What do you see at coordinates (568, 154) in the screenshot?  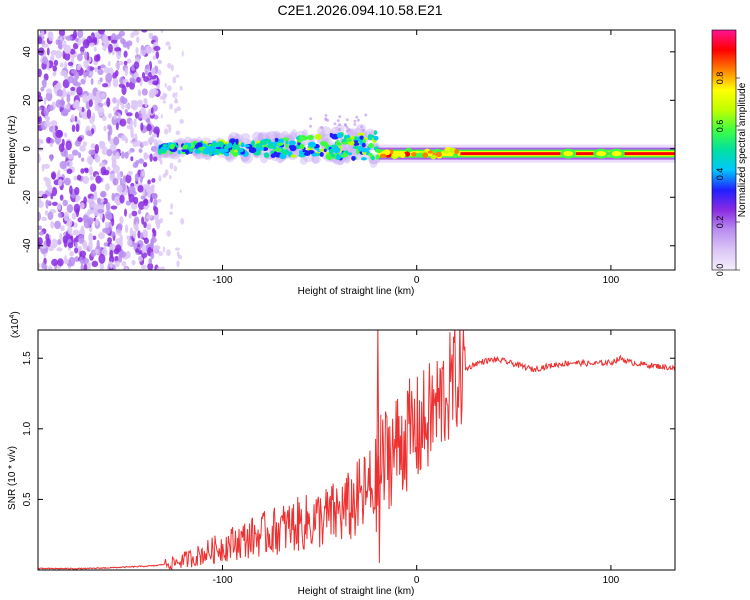 I see `carrier-knot-core` at bounding box center [568, 154].